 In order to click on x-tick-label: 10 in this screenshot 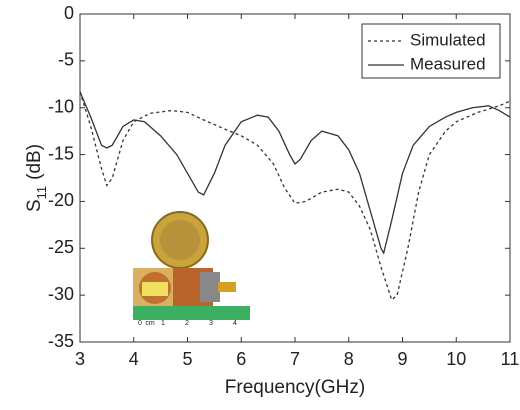, I will do `click(456, 359)`.